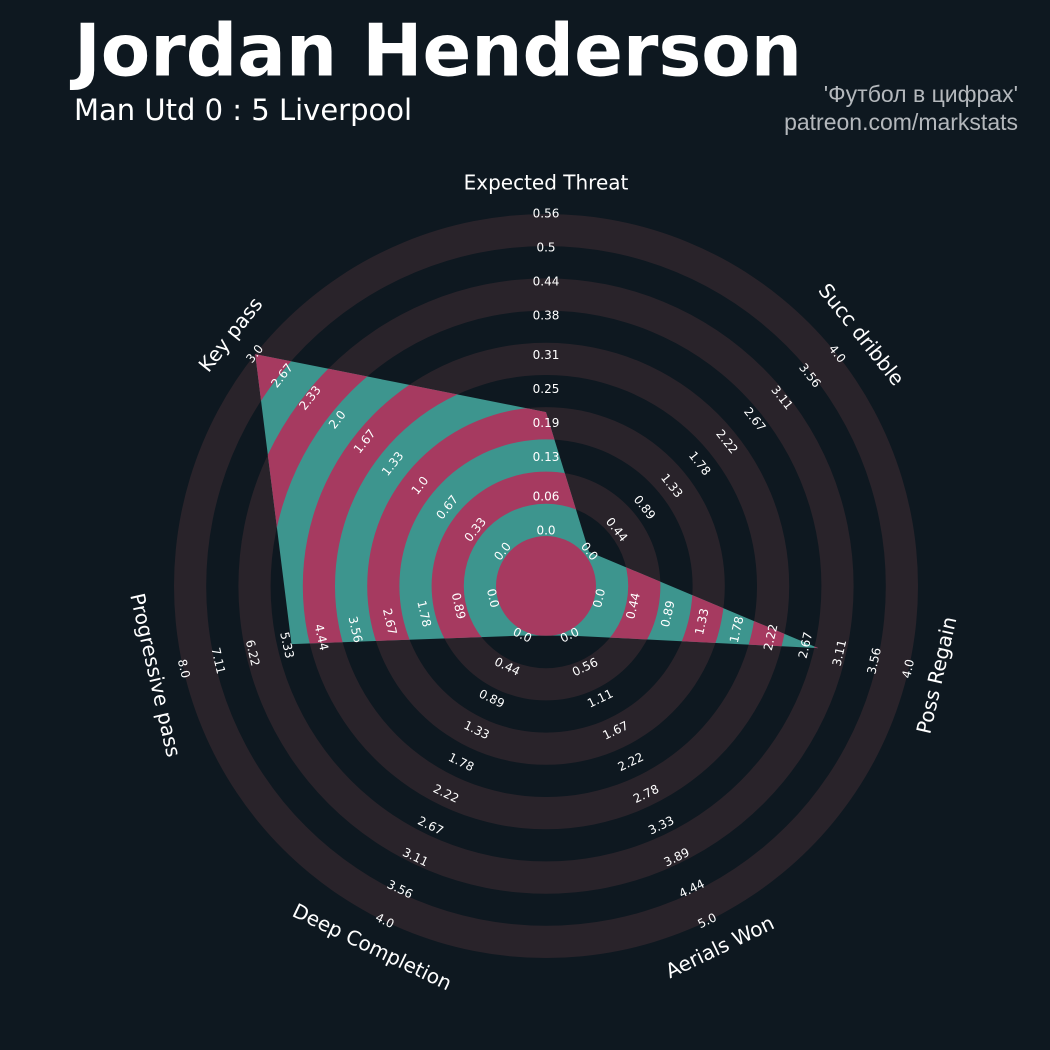  Describe the element at coordinates (840, 652) in the screenshot. I see `tick-label: 3.11` at that location.